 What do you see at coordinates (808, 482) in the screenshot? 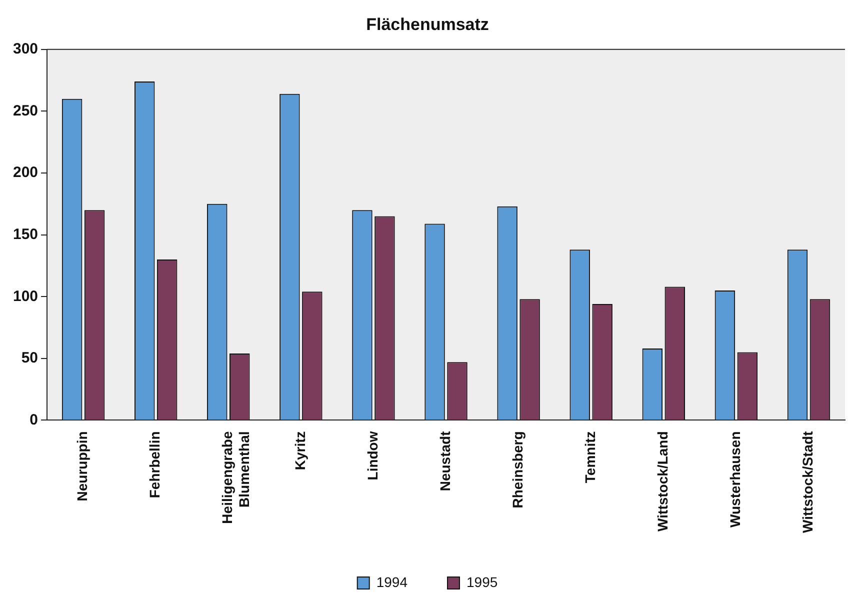
I see `x-tick-label: Wittstock/Stadt` at bounding box center [808, 482].